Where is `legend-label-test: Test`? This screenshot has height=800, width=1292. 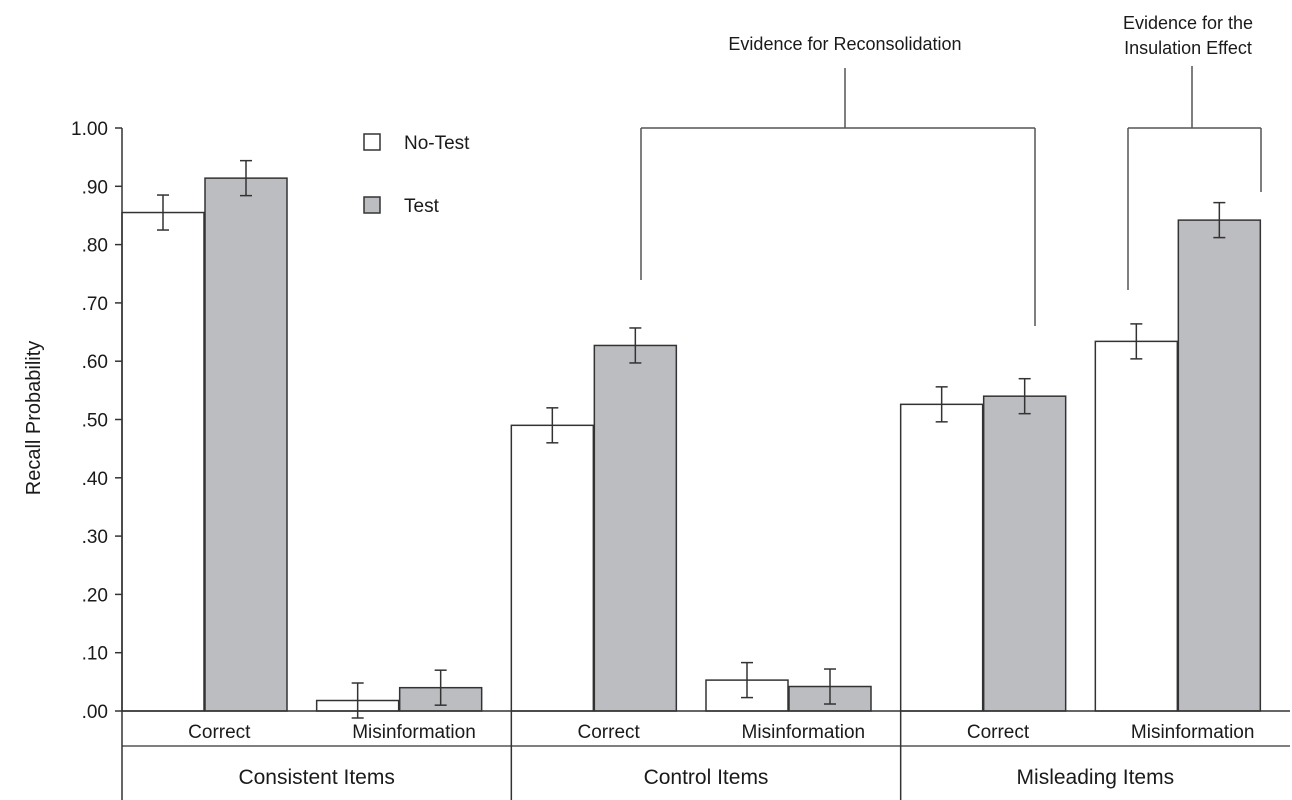 legend-label-test: Test is located at coordinates (422, 206).